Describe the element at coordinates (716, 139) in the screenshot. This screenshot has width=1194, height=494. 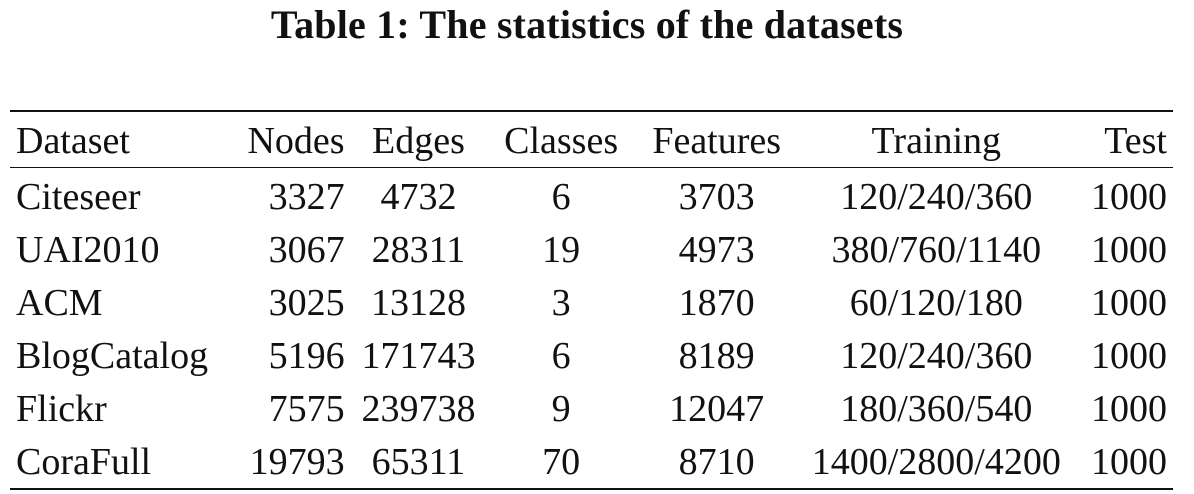
I see `header-features: Features` at that location.